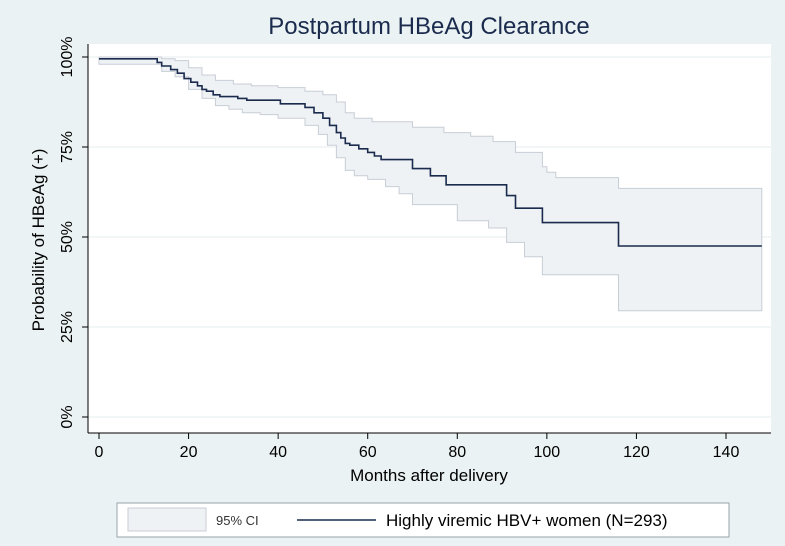  What do you see at coordinates (189, 452) in the screenshot?
I see `x-tick-label: 20` at bounding box center [189, 452].